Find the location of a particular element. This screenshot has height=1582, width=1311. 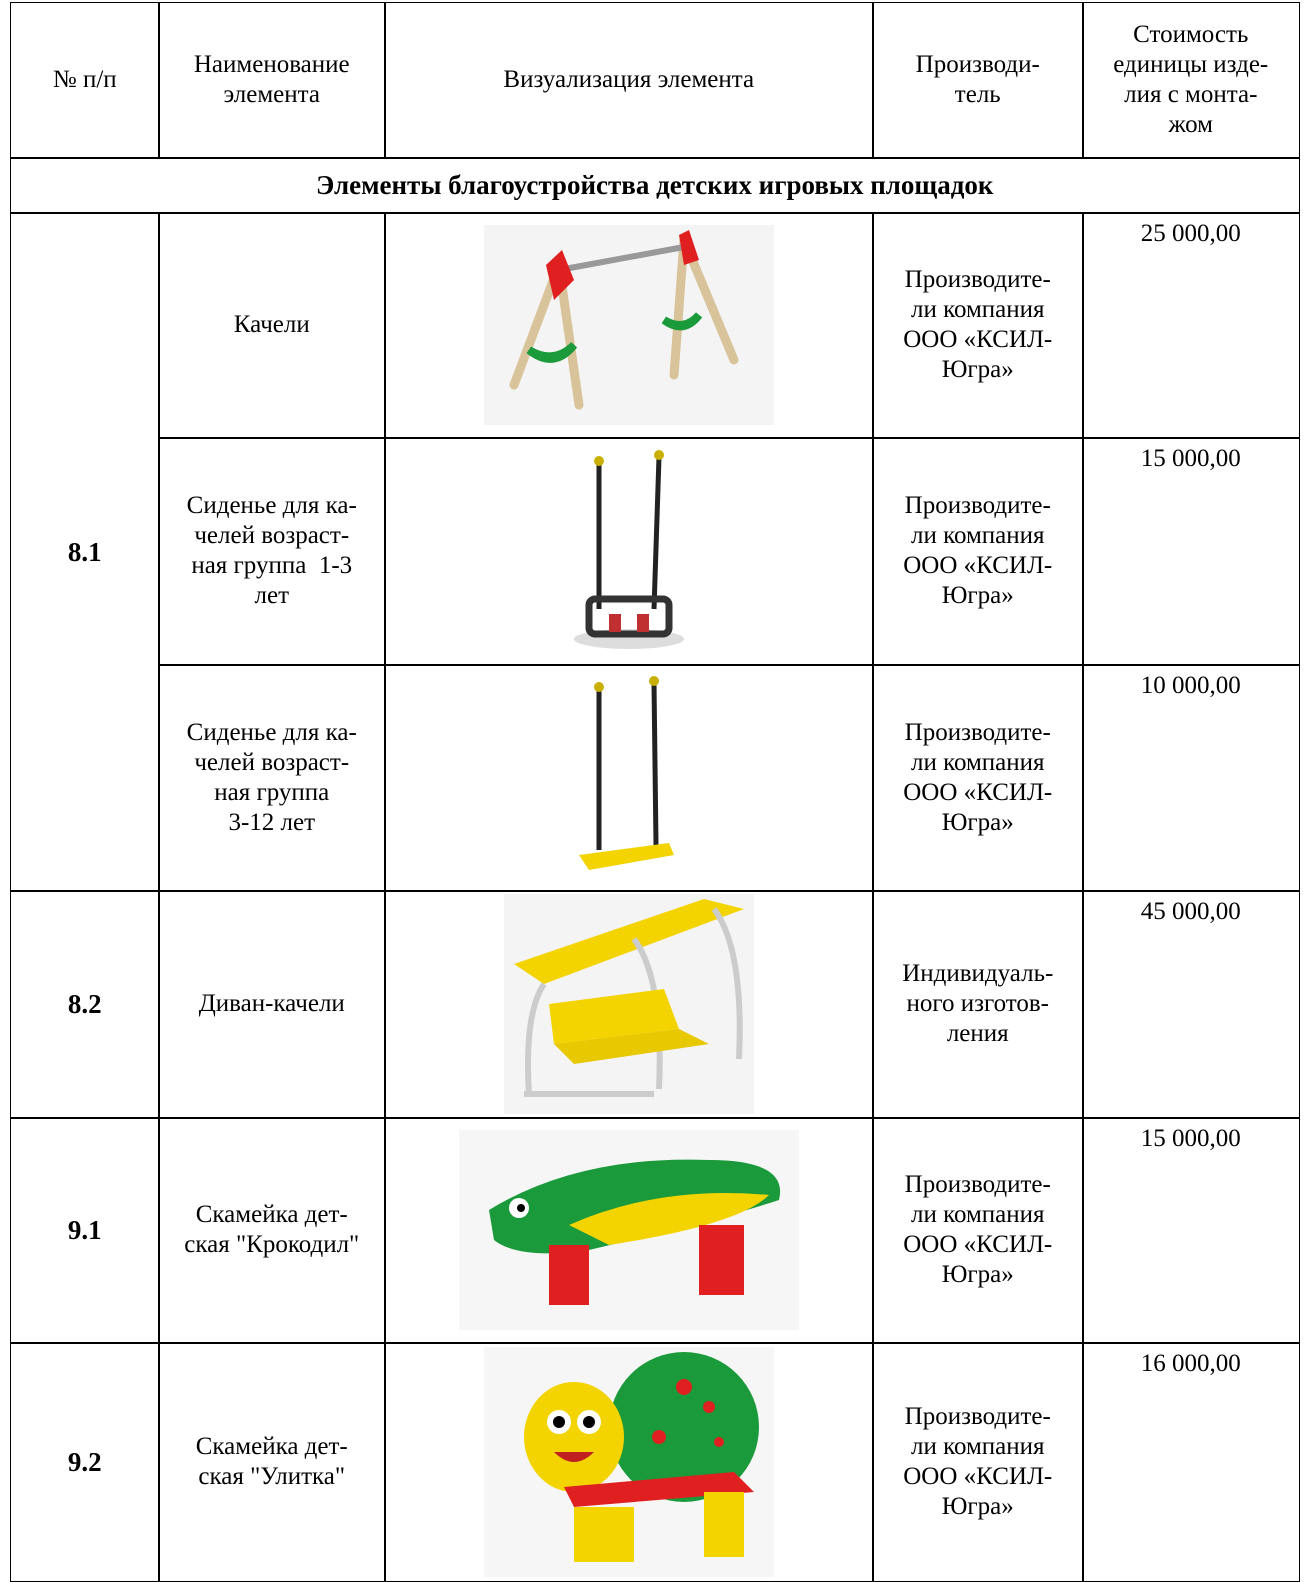

item-number: 8.2 is located at coordinates (84, 1004).